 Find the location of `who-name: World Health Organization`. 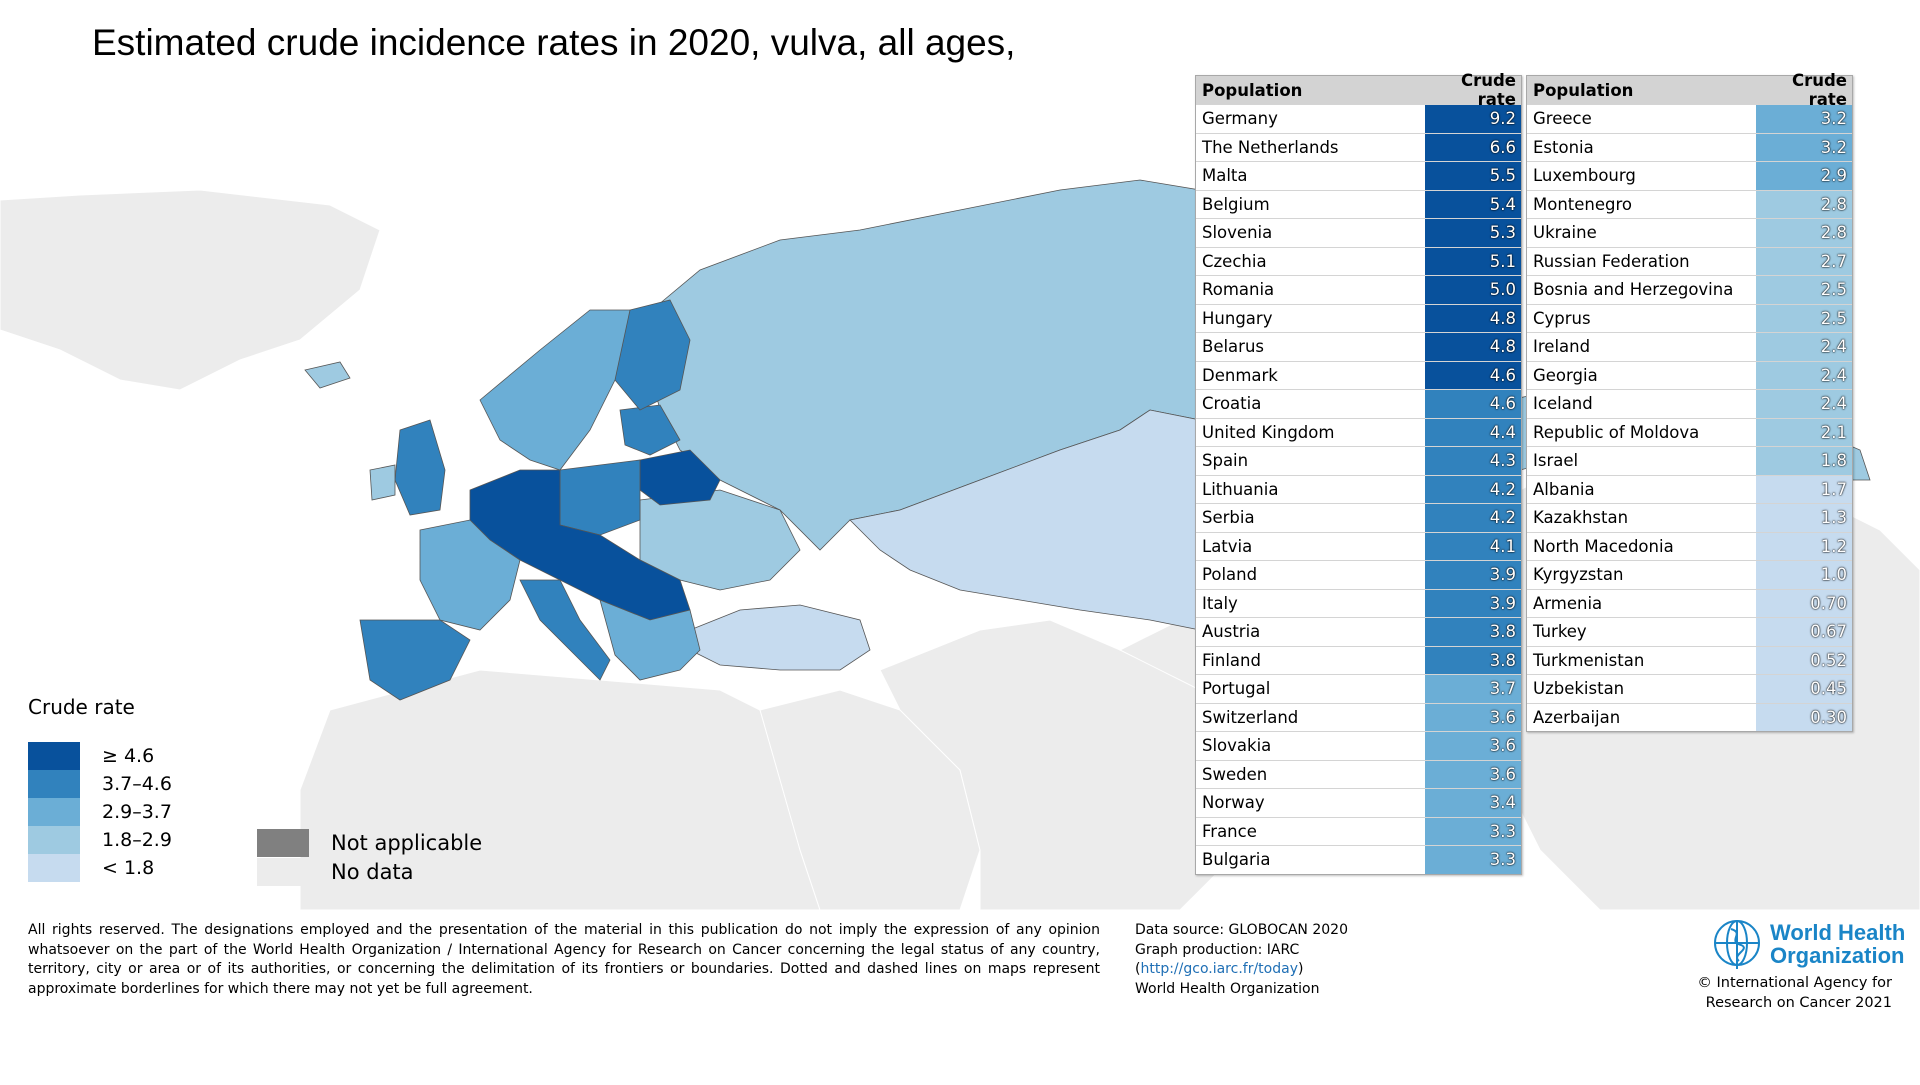

who-name: World Health Organization is located at coordinates (1837, 944).